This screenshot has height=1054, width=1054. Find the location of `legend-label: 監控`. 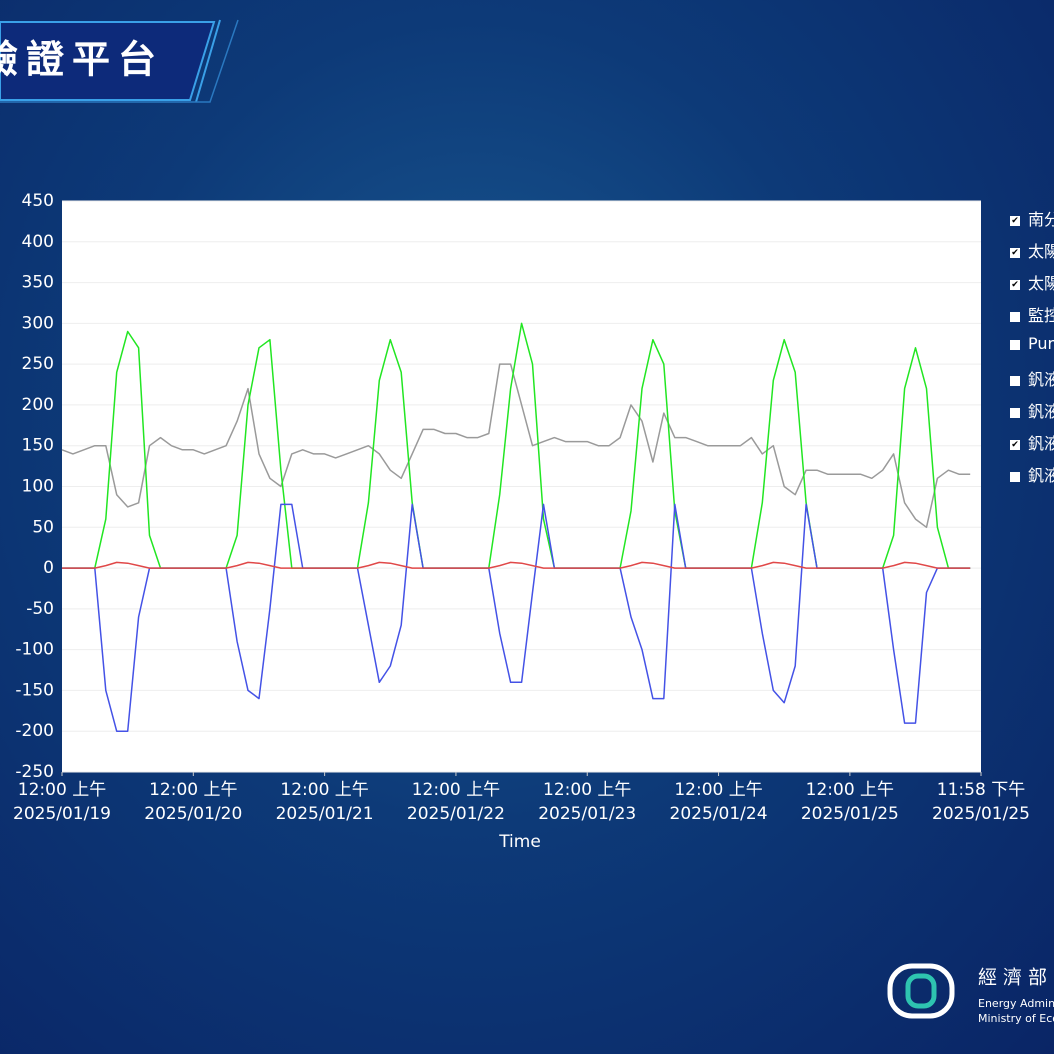

legend-label: 監控 is located at coordinates (1041, 315).